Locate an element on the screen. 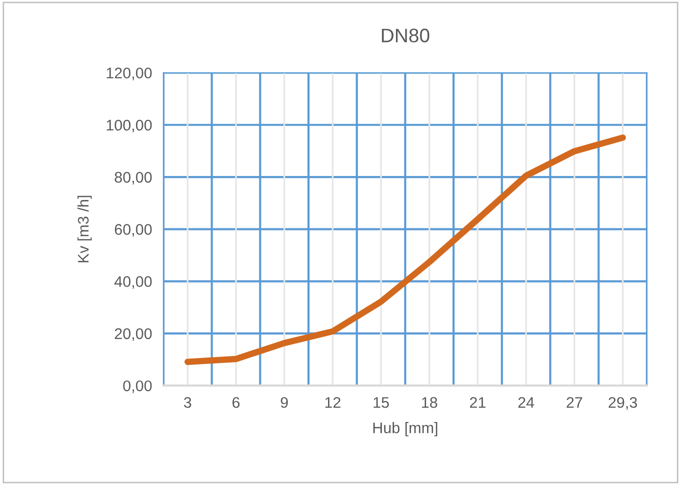 The width and height of the screenshot is (681, 485). x-tick-label: 6 is located at coordinates (236, 402).